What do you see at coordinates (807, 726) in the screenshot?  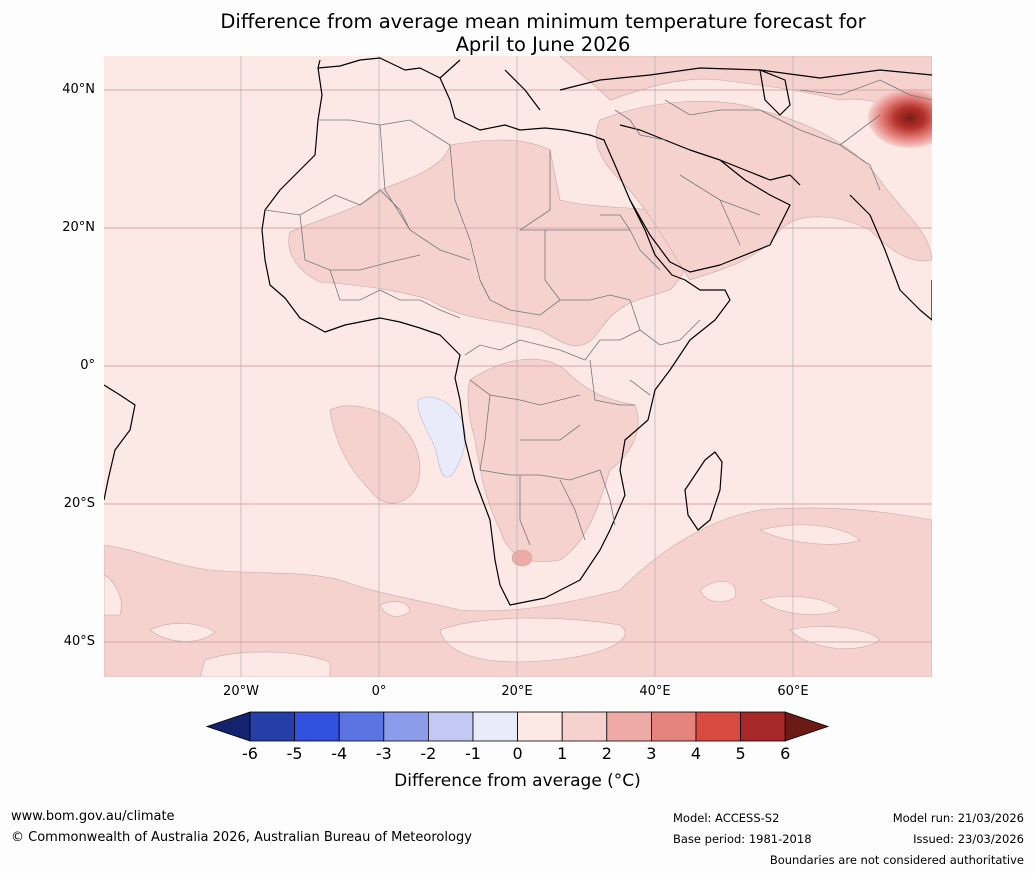 I see `colorbar-extend-high` at bounding box center [807, 726].